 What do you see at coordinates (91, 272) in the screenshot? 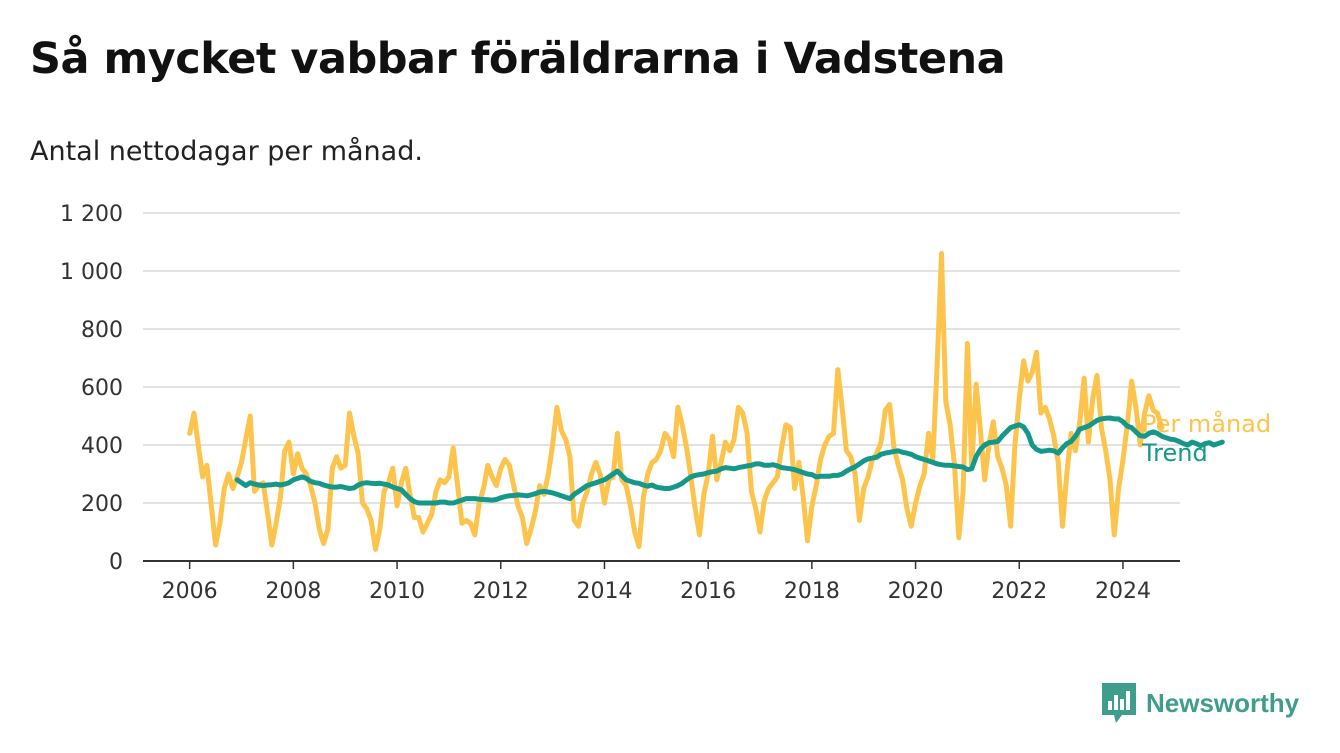
I see `y-tick-label: 1 000` at bounding box center [91, 272].